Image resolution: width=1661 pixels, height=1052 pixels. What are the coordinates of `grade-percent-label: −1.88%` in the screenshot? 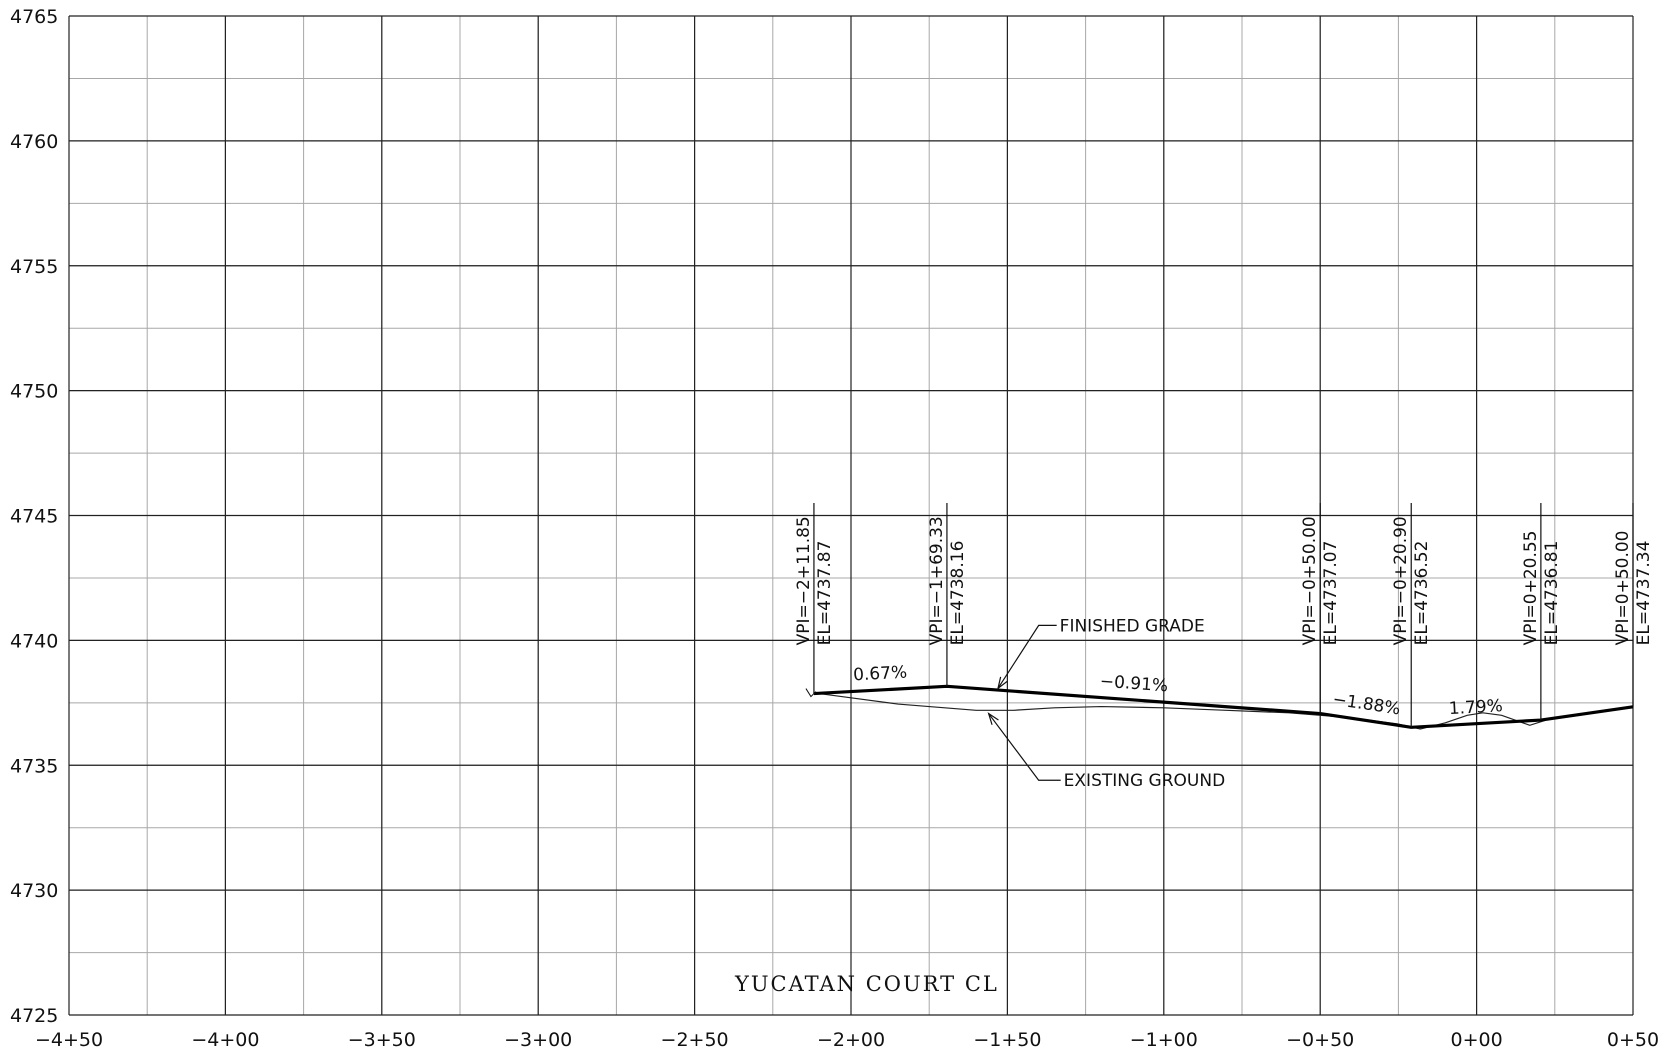 It's located at (1366, 704).